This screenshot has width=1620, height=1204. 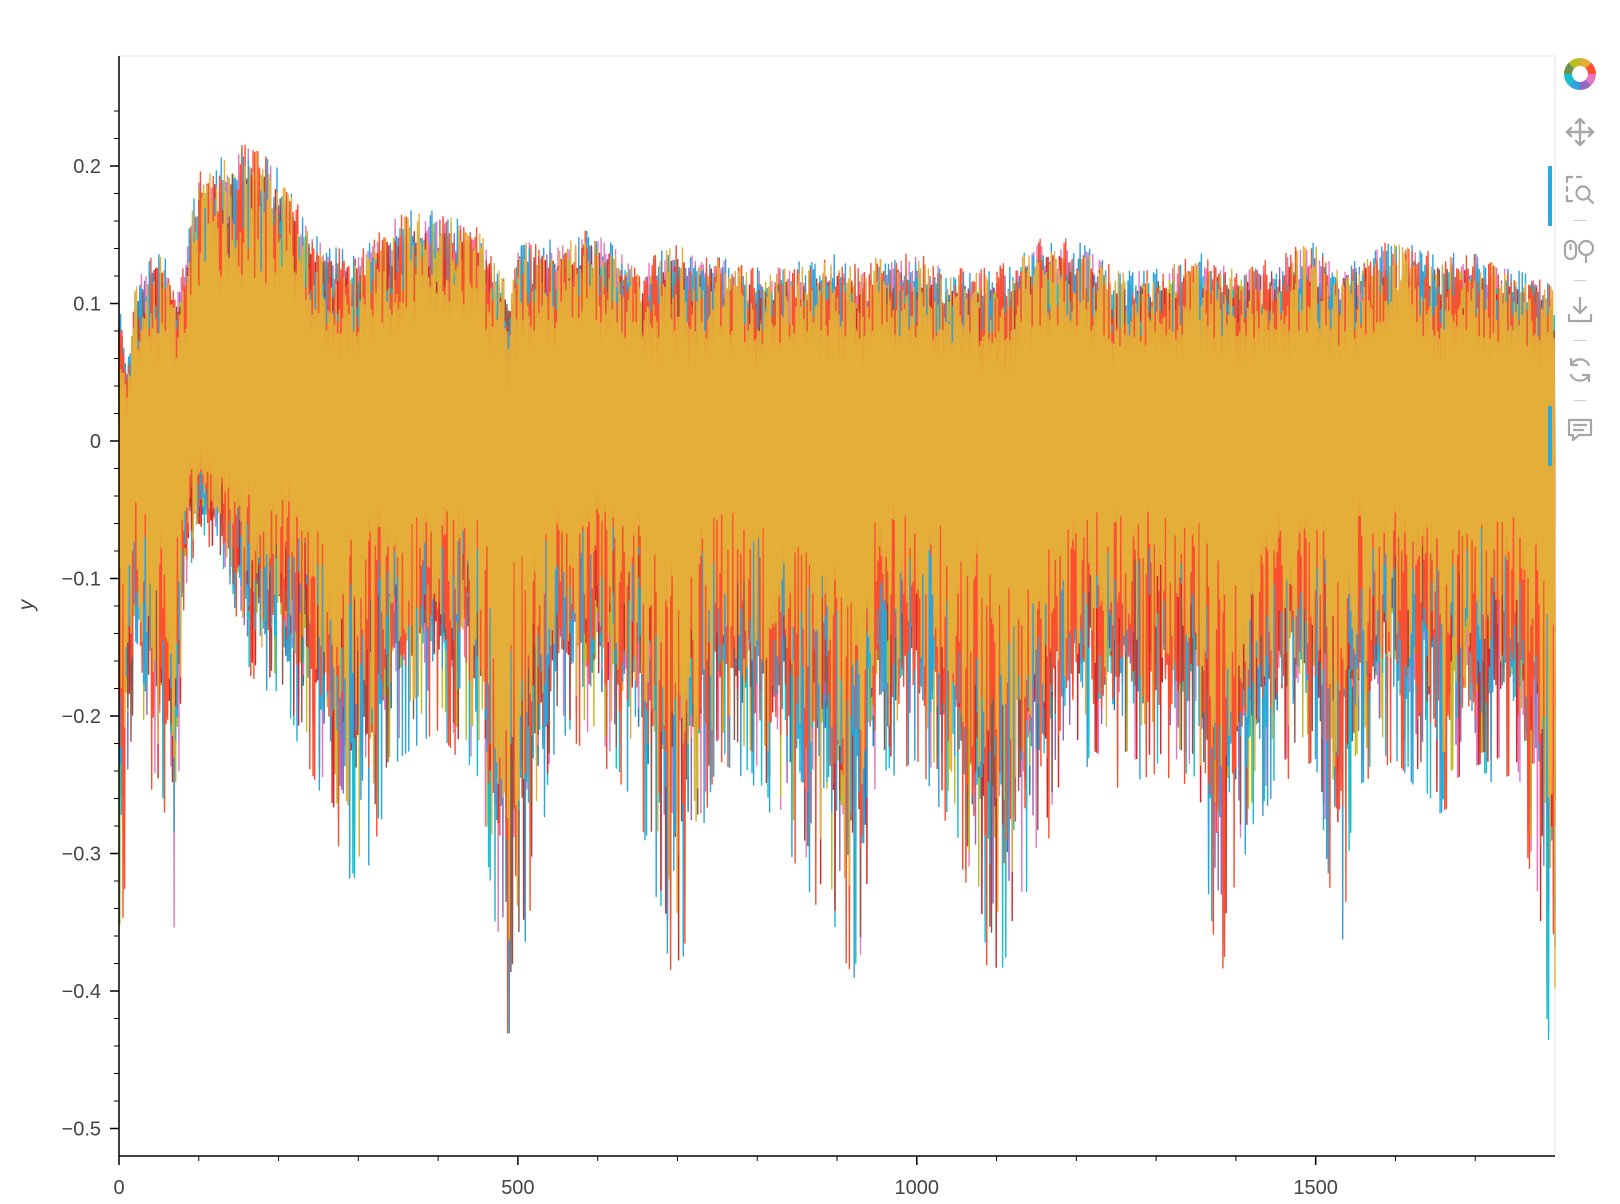 I want to click on pan-tool, so click(x=1580, y=132).